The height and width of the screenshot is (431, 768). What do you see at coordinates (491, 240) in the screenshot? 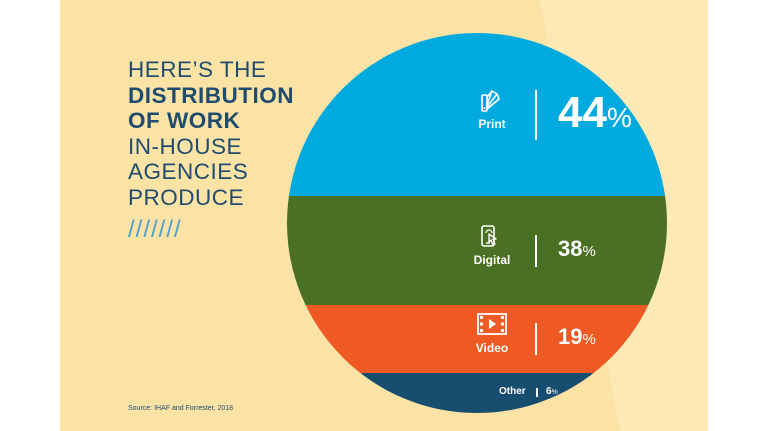
I see `digital-phone-icon` at bounding box center [491, 240].